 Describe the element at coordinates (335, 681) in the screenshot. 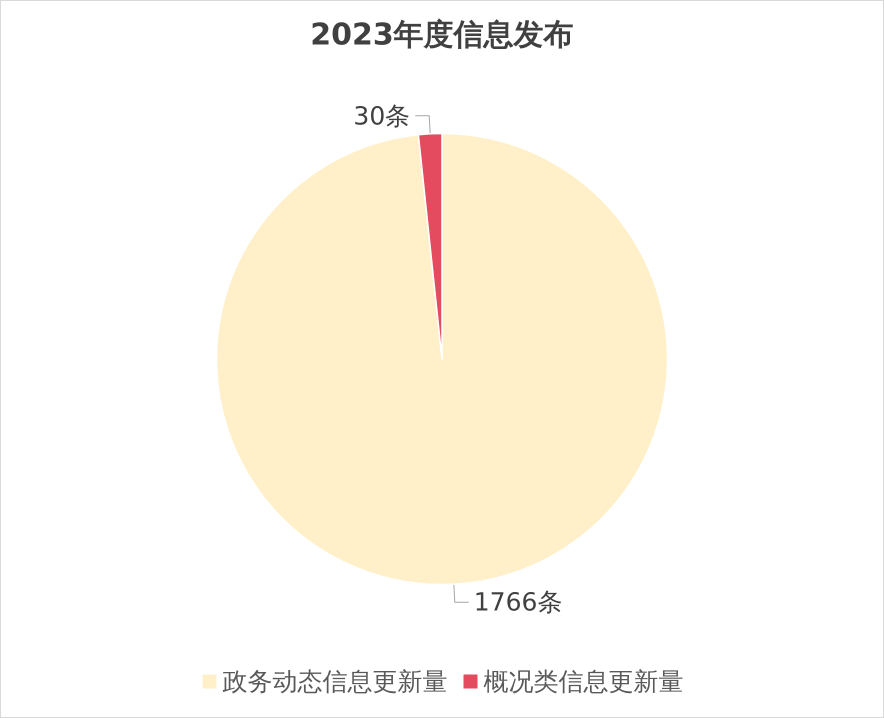

I see `legend-label: 政务动态信息更新量` at that location.